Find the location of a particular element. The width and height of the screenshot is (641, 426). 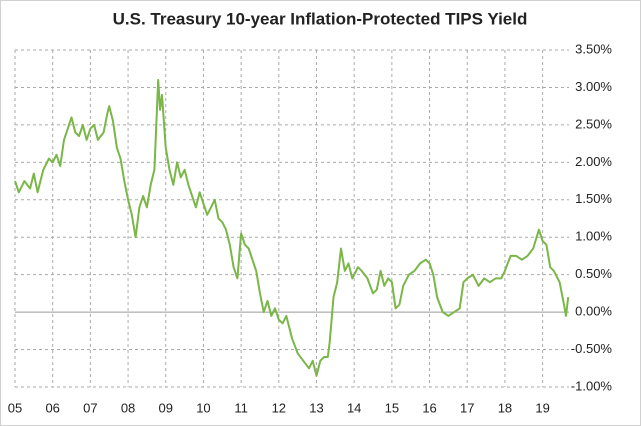

y-tick-label: 1.50% is located at coordinates (593, 198).